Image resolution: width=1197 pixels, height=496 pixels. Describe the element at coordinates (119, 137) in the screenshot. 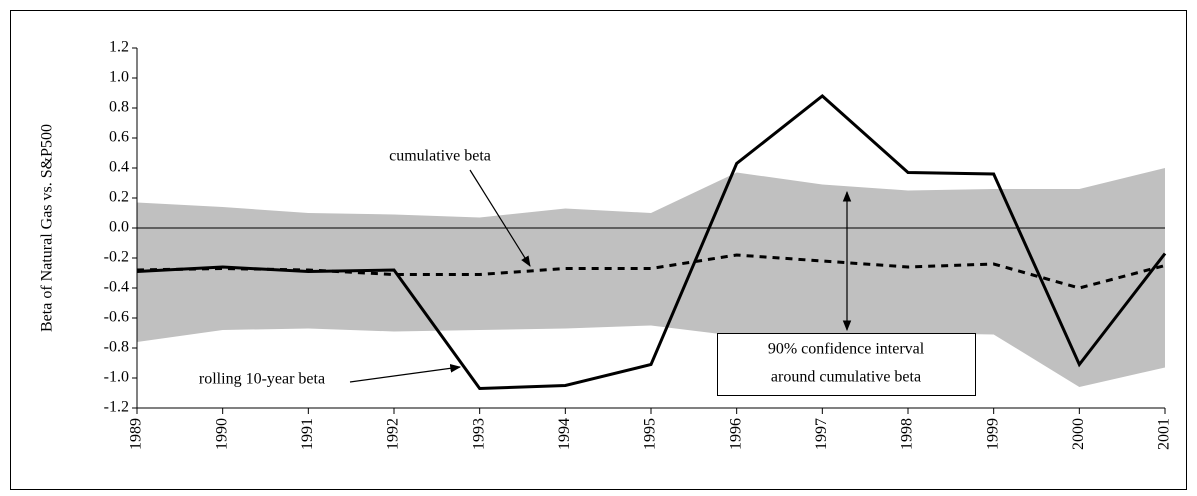

I see `y-tick-label: 0.6` at that location.